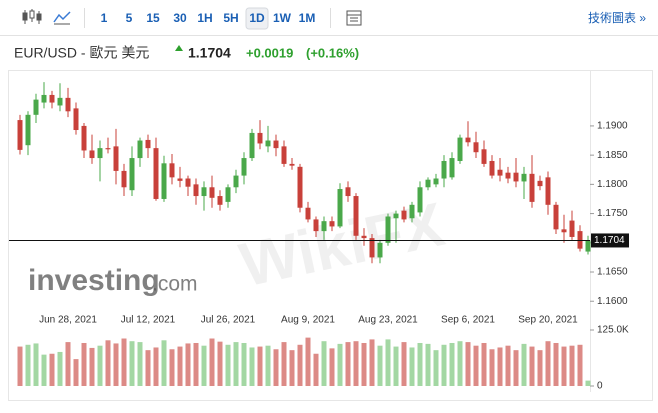 The width and height of the screenshot is (658, 413). Describe the element at coordinates (617, 18) in the screenshot. I see `technical-chart-link: 技術圖表 »` at that location.